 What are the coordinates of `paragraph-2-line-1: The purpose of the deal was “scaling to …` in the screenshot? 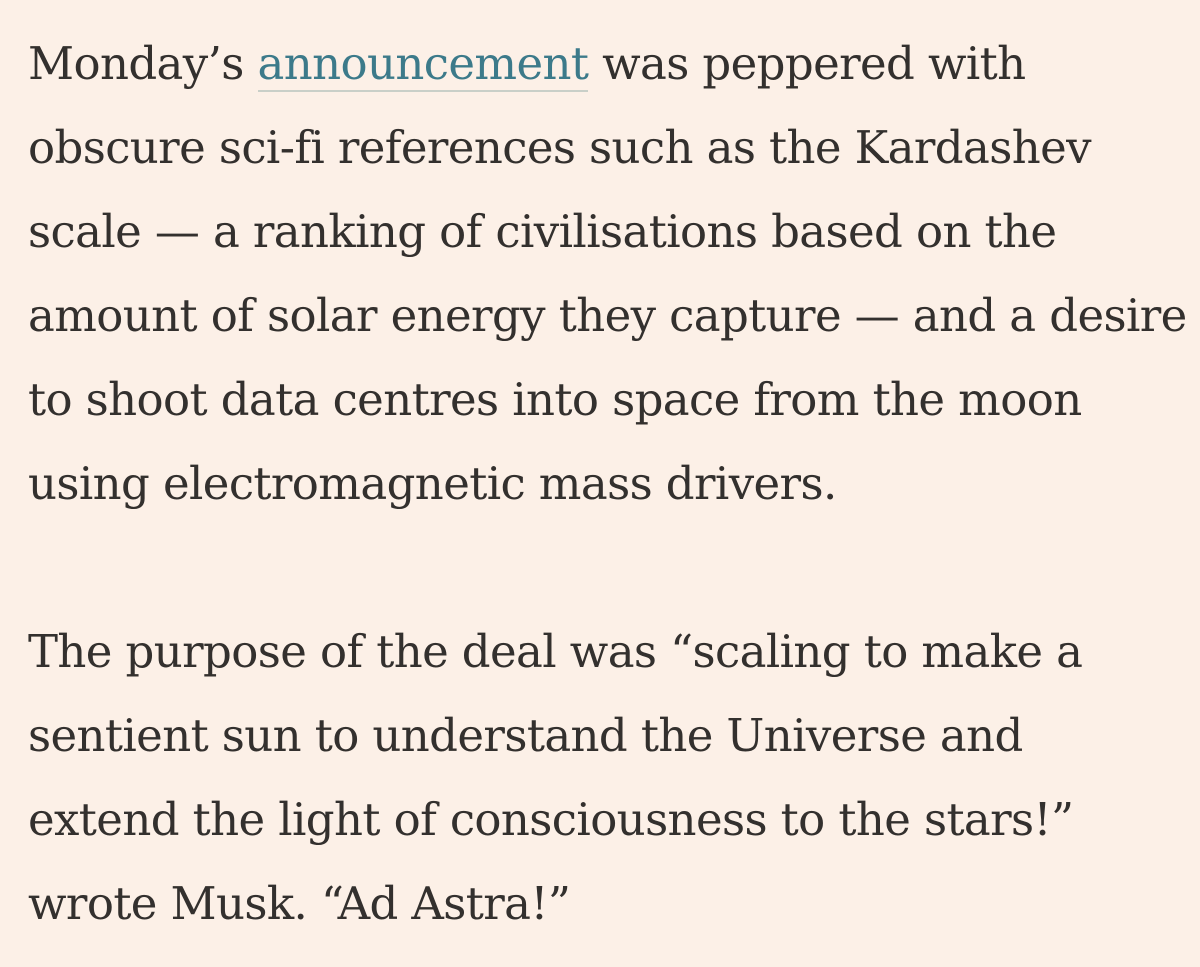 It's located at (555, 651).